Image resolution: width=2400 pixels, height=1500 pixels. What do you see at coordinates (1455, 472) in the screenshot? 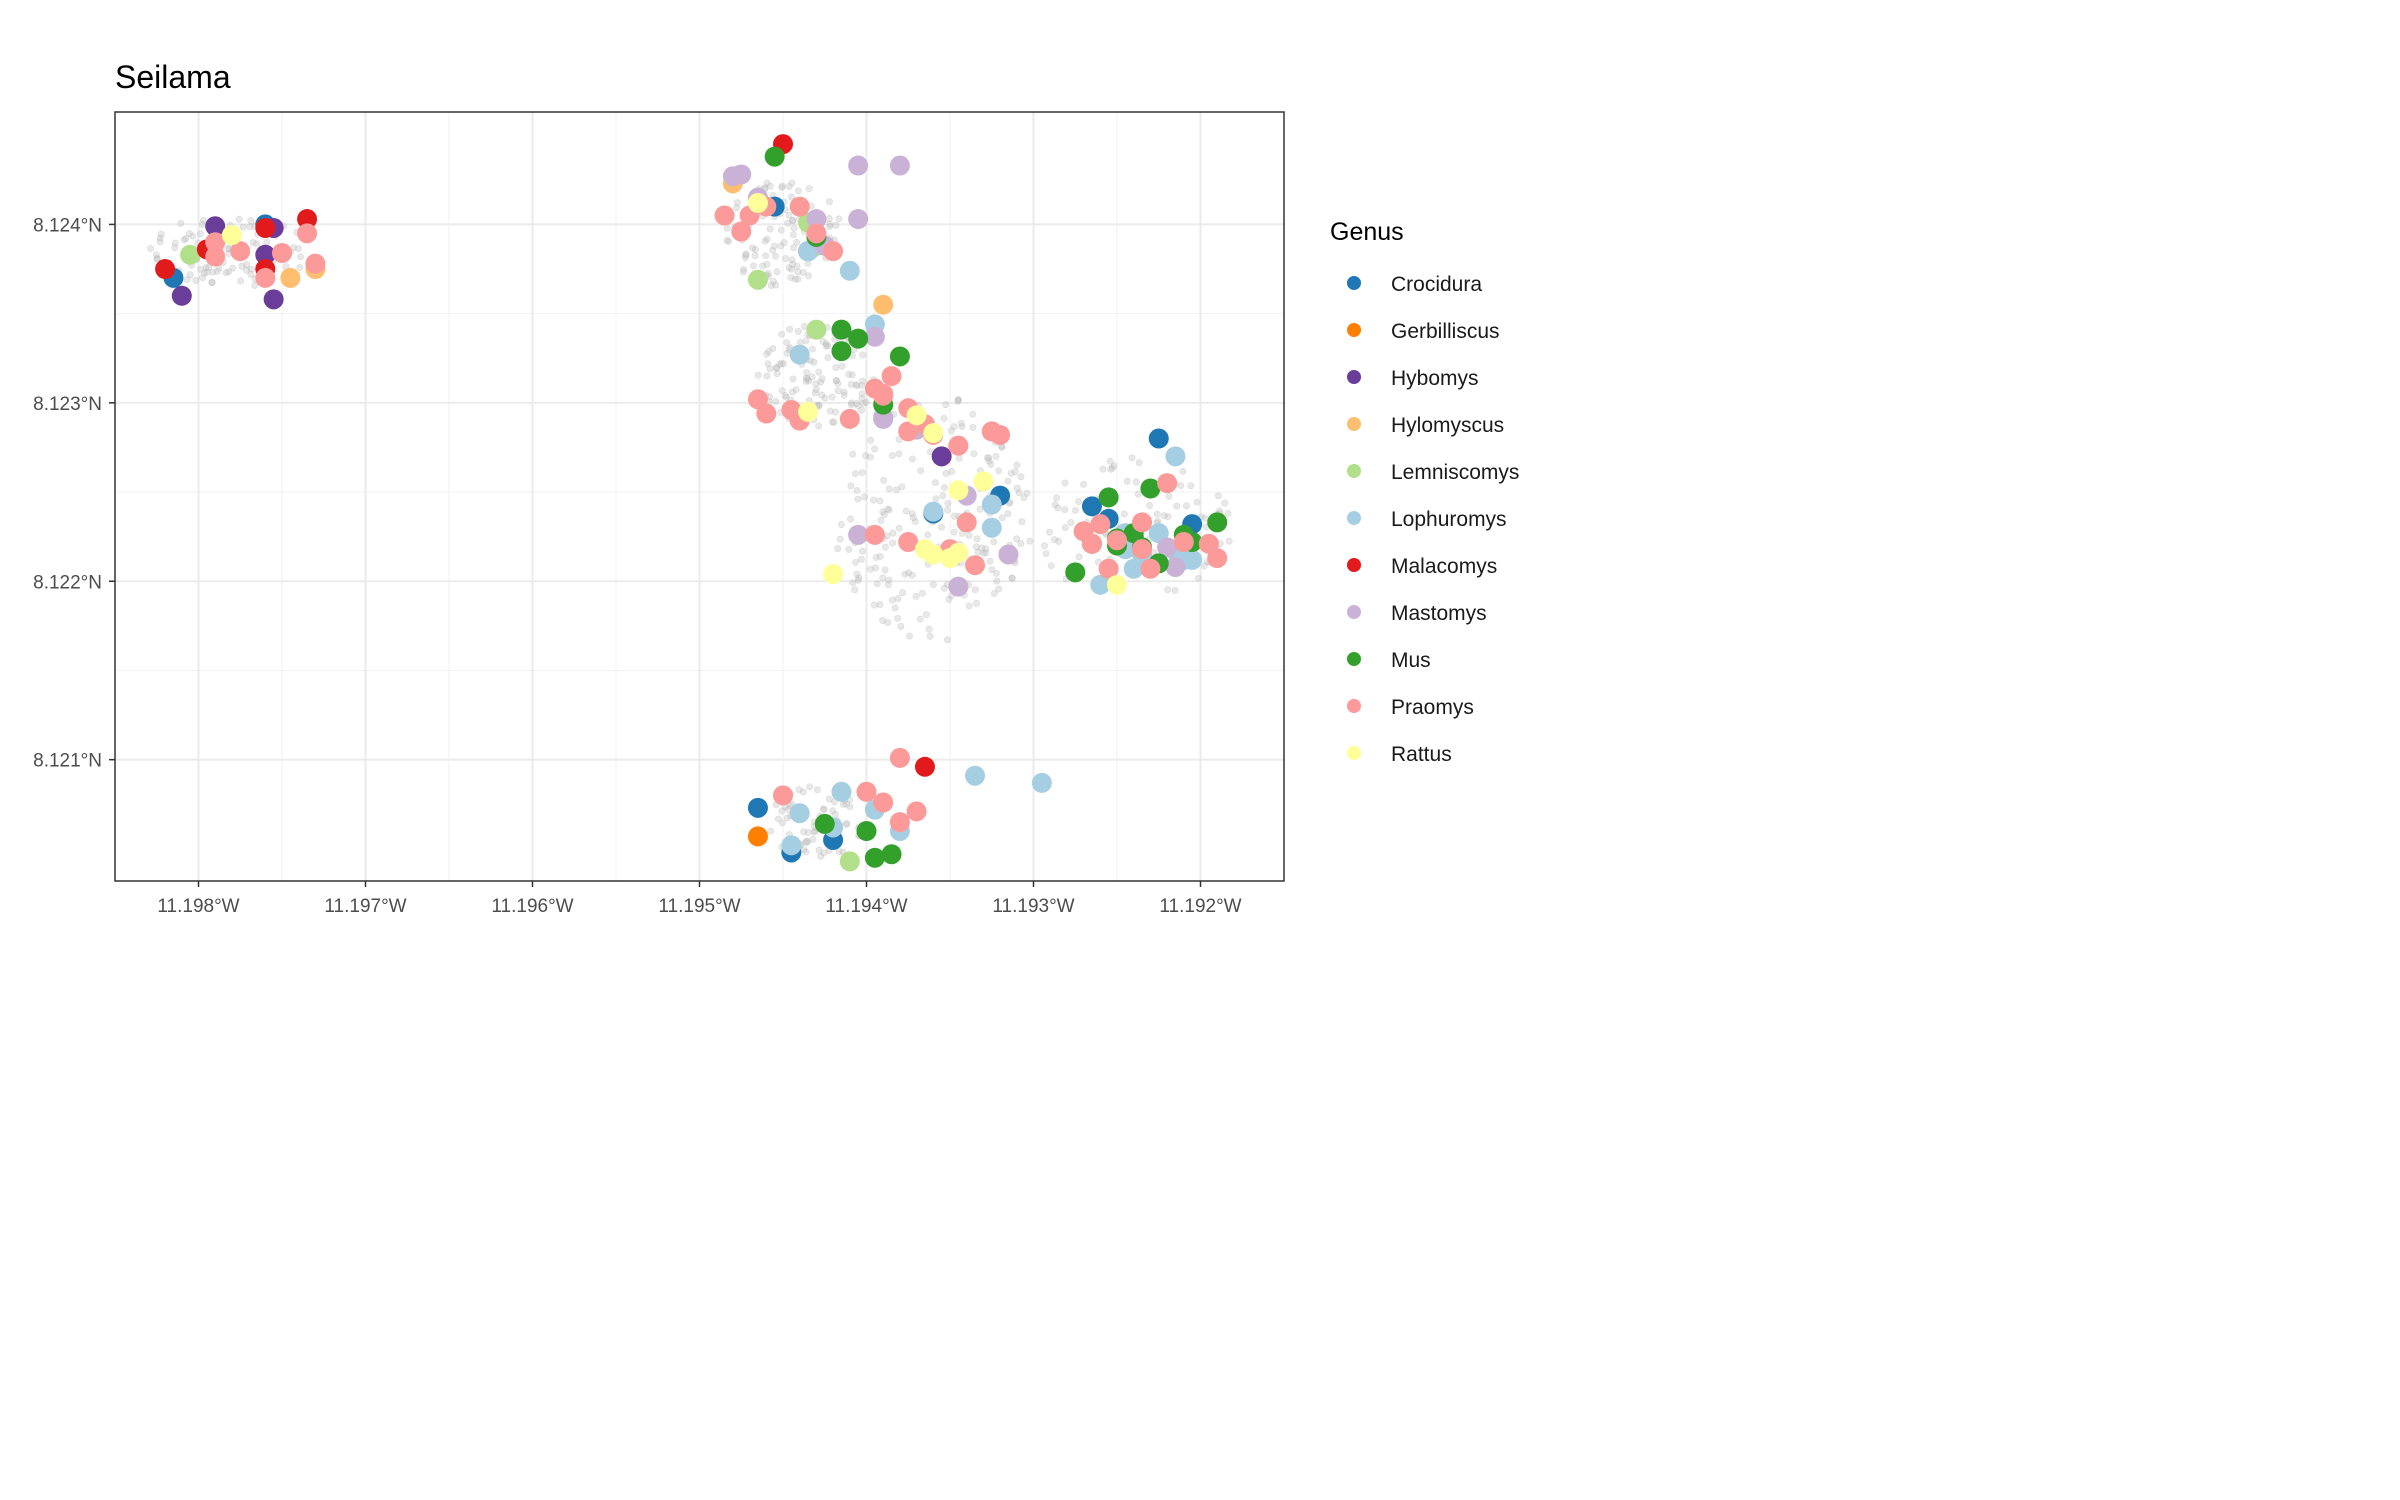
I see `legend-label-lemniscomys: Lemniscomys` at bounding box center [1455, 472].